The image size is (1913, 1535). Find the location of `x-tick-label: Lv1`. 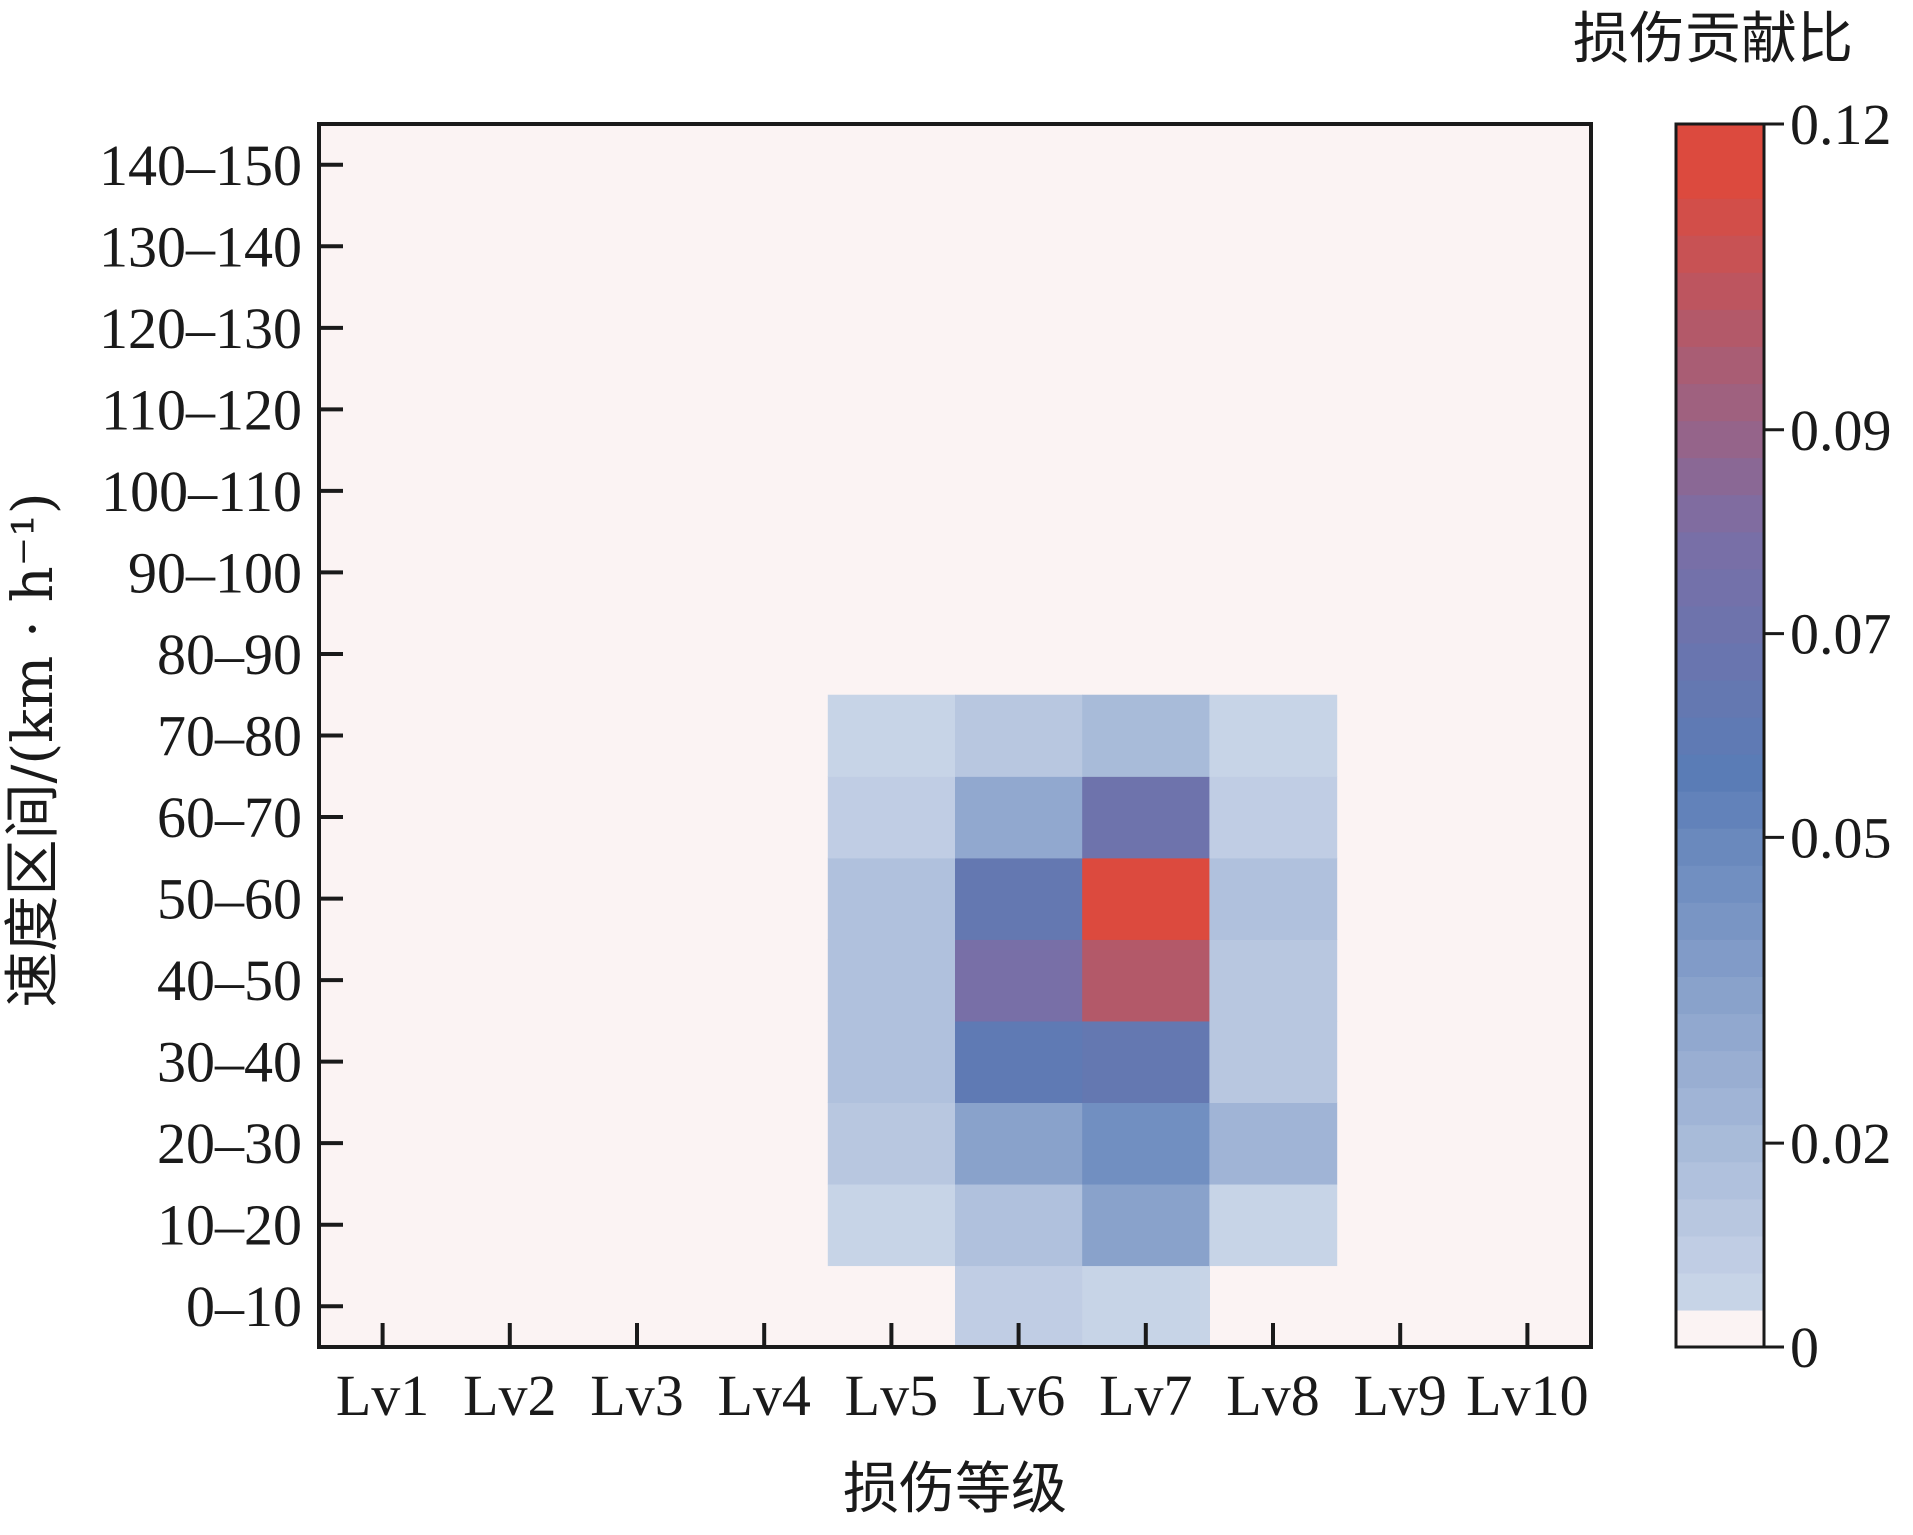

x-tick-label: Lv1 is located at coordinates (382, 1395).